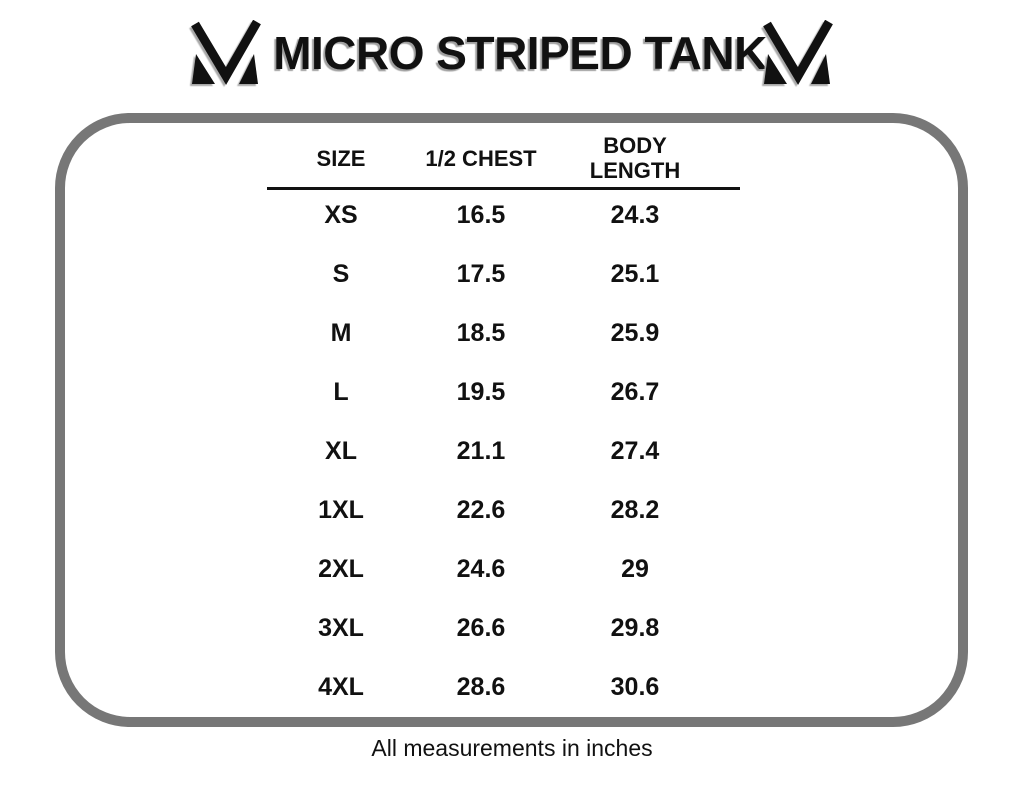 Image resolution: width=1024 pixels, height=791 pixels. Describe the element at coordinates (635, 215) in the screenshot. I see `body-length-cell: 24.3` at that location.